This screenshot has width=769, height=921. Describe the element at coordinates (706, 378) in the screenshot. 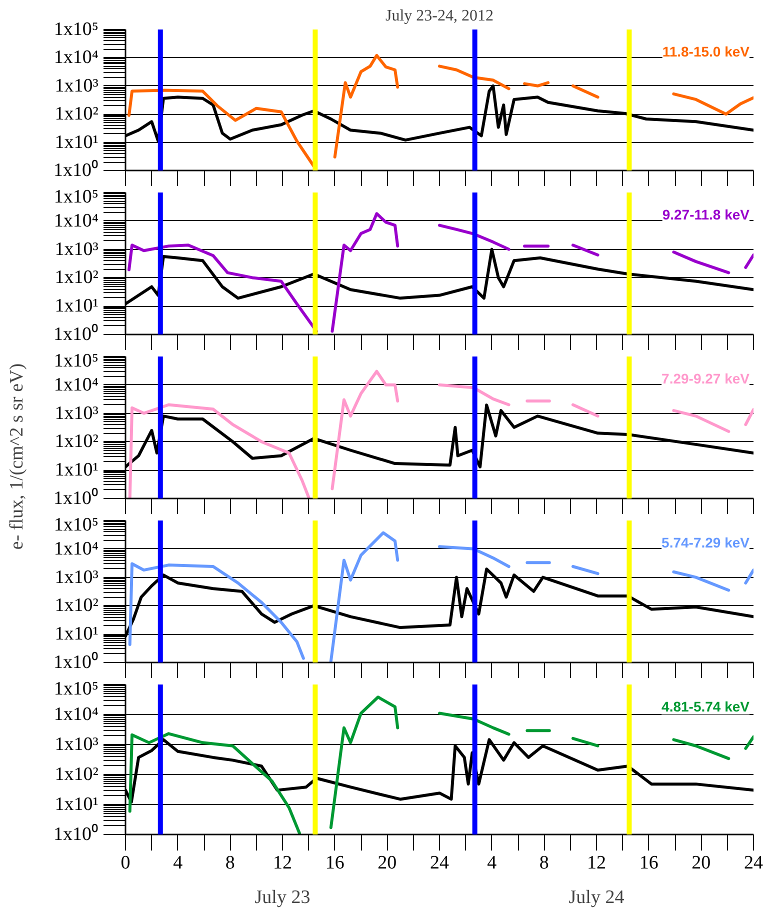

I see `series-label: 7.29-9.27 keV` at that location.